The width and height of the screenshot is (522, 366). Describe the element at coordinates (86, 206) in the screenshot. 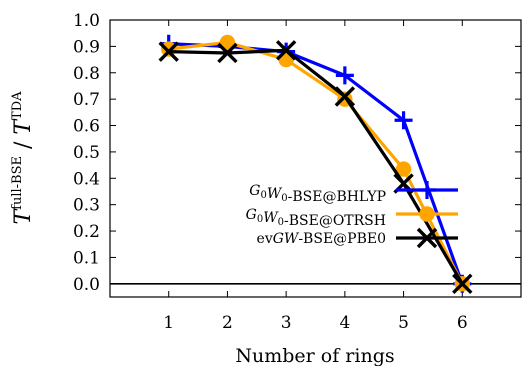

I see `y-tick-label: 0.3` at that location.